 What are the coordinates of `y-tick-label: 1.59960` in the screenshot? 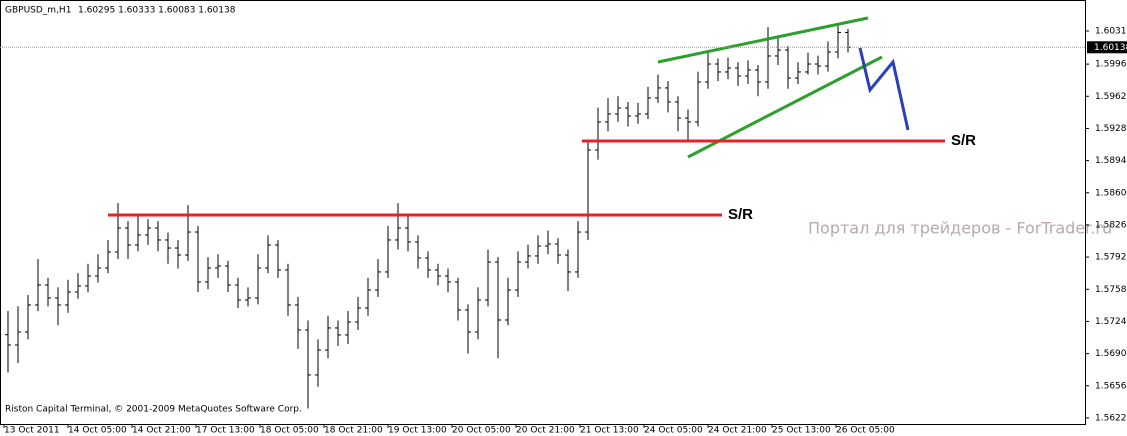 It's located at (1111, 65).